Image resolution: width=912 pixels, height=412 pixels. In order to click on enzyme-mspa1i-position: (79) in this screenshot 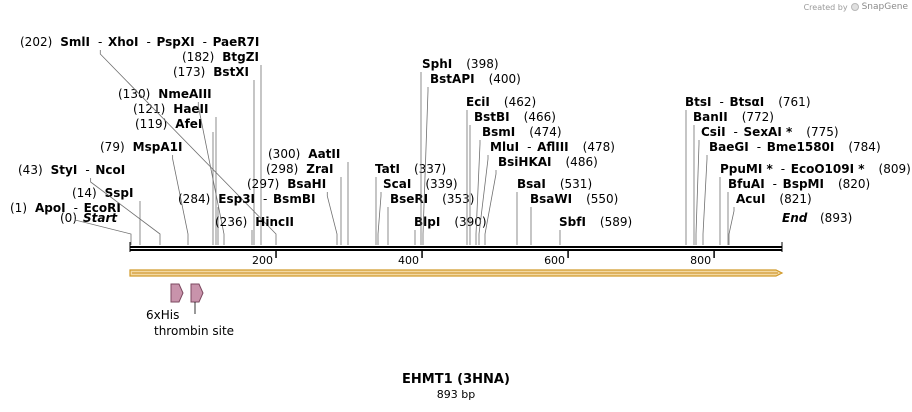, I will do `click(112, 147)`.